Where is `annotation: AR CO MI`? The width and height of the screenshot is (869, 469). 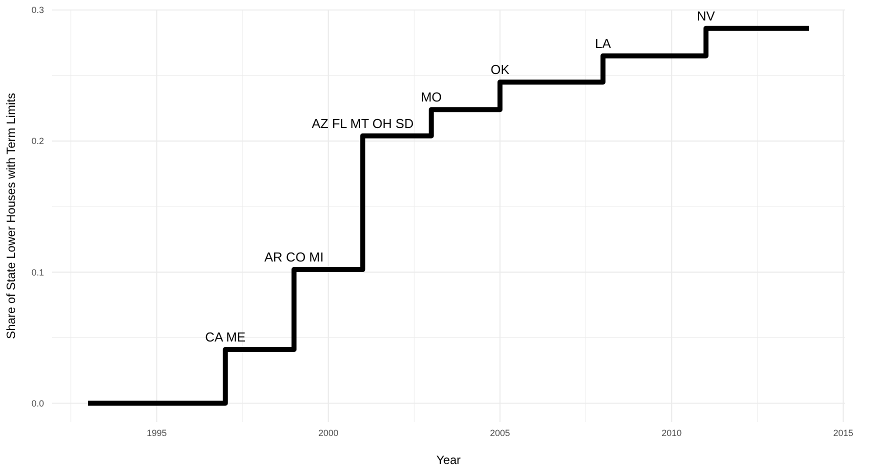 annotation: AR CO MI is located at coordinates (294, 257).